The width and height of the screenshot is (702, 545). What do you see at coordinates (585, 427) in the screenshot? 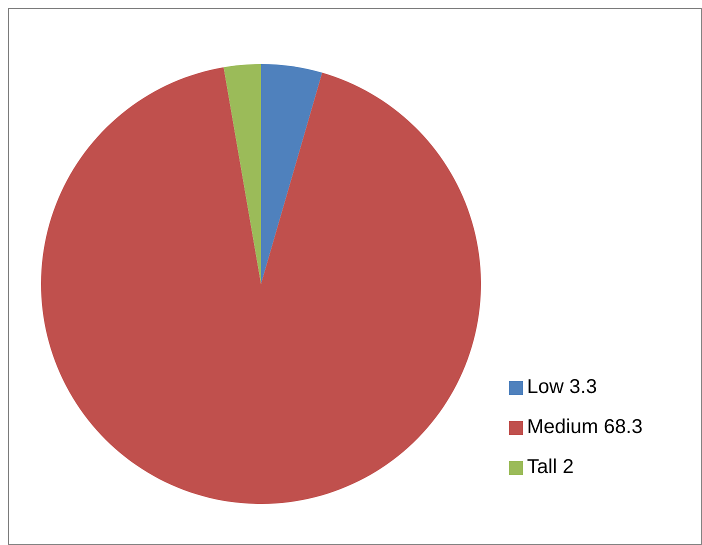
I see `legend-label: Medium 68.3` at bounding box center [585, 427].